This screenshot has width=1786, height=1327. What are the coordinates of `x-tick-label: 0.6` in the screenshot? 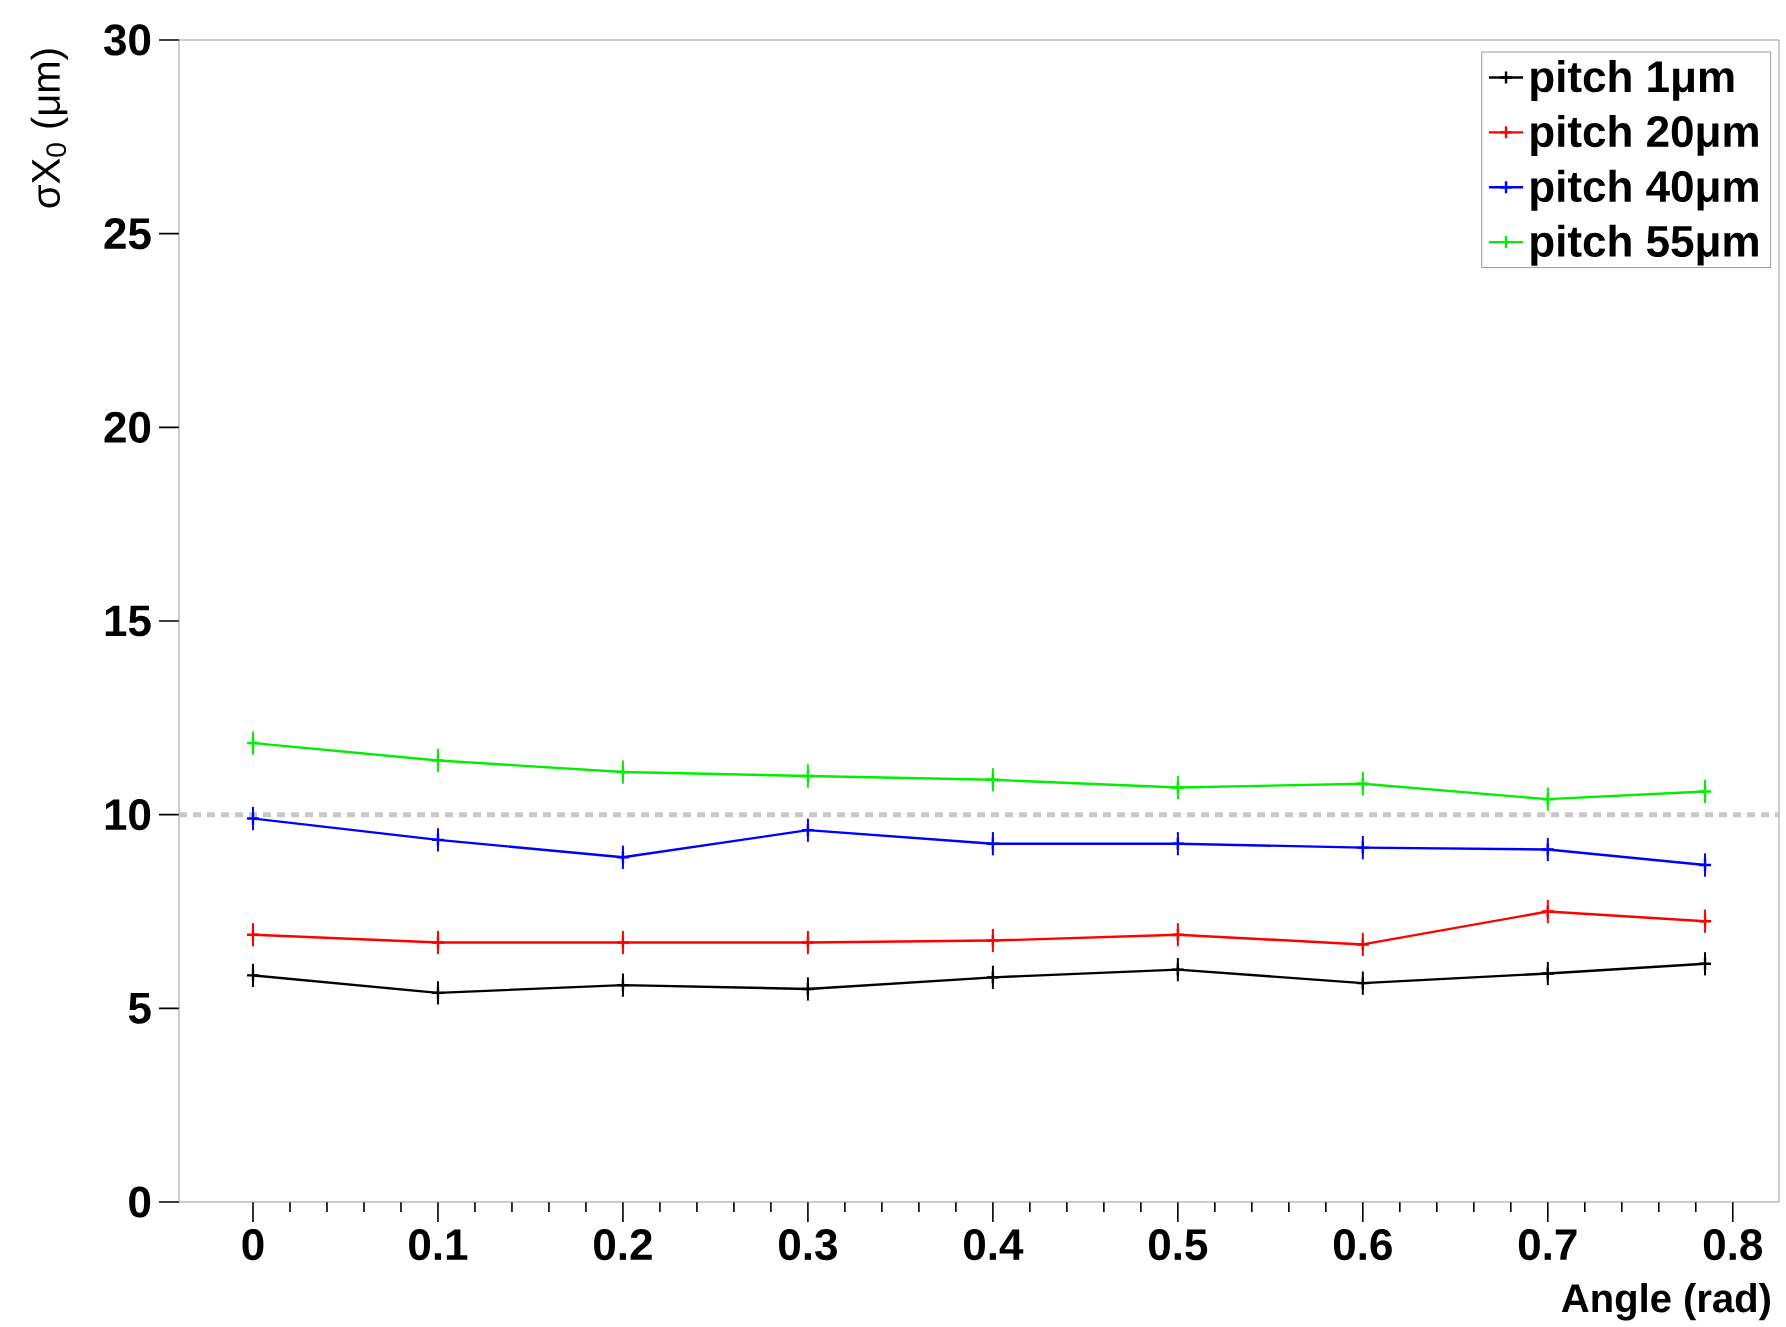 It's located at (1362, 1244).